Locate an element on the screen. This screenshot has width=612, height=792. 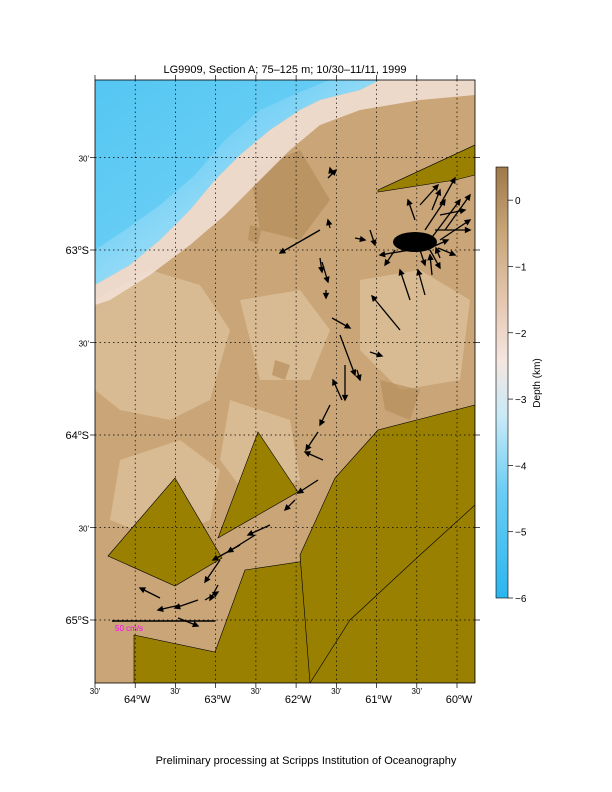
land-east-wedge is located at coordinates (387, 543).